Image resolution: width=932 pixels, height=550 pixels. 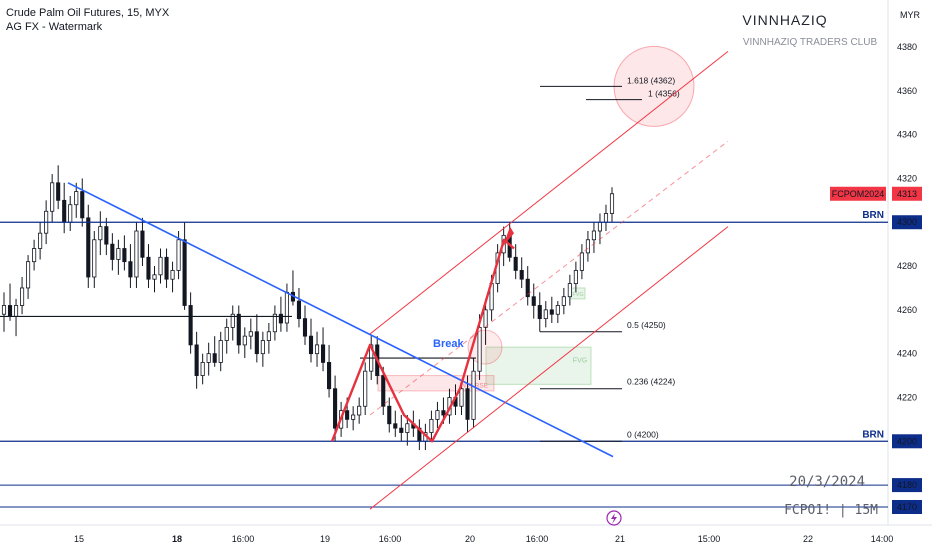 I want to click on price-tick: 4180, so click(x=907, y=485).